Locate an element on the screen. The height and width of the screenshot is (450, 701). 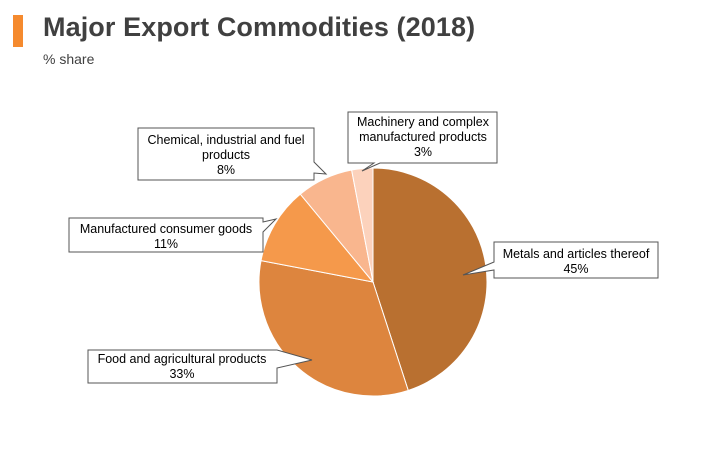
slice-label-machinery-line1: Machinery and complex is located at coordinates (423, 122).